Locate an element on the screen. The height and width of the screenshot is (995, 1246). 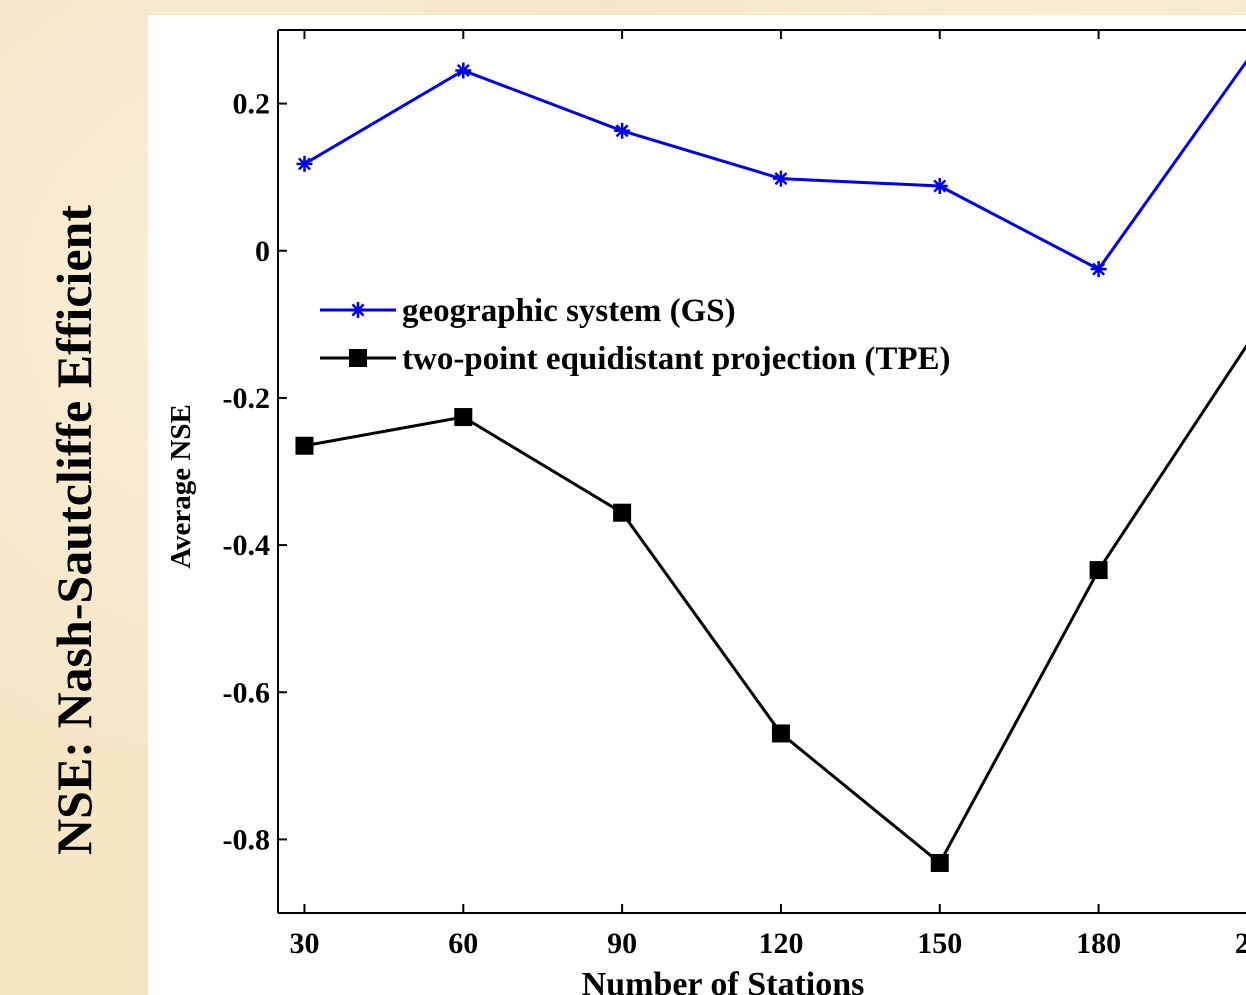
y-tick-label: 0.2 is located at coordinates (252, 104).